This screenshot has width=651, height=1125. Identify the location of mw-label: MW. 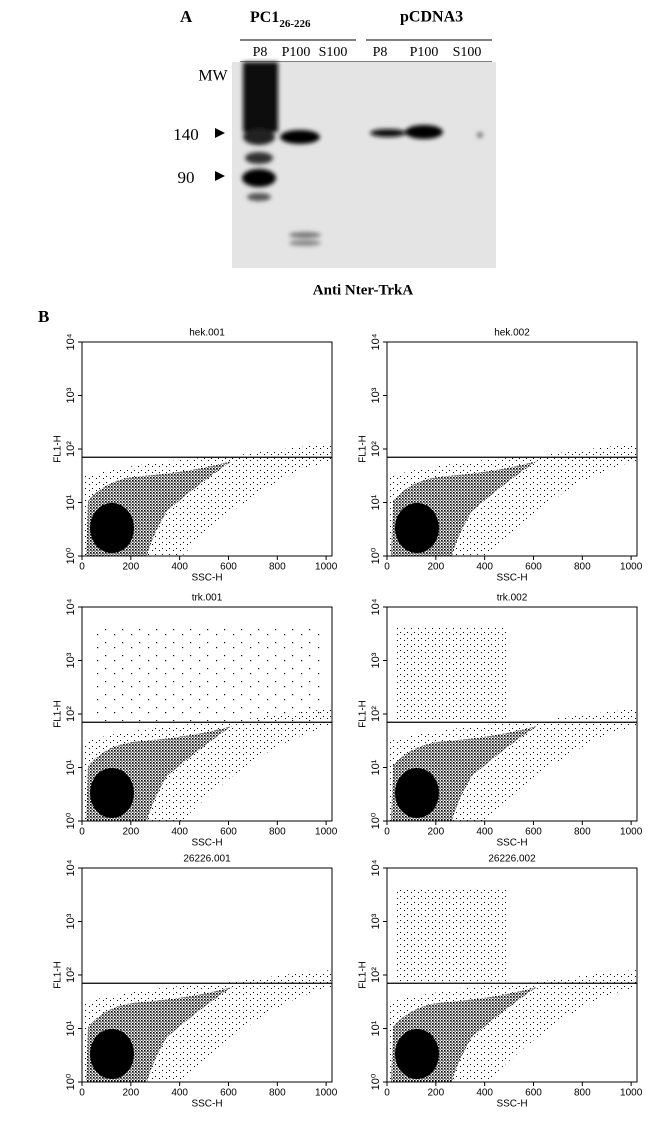
(213, 76).